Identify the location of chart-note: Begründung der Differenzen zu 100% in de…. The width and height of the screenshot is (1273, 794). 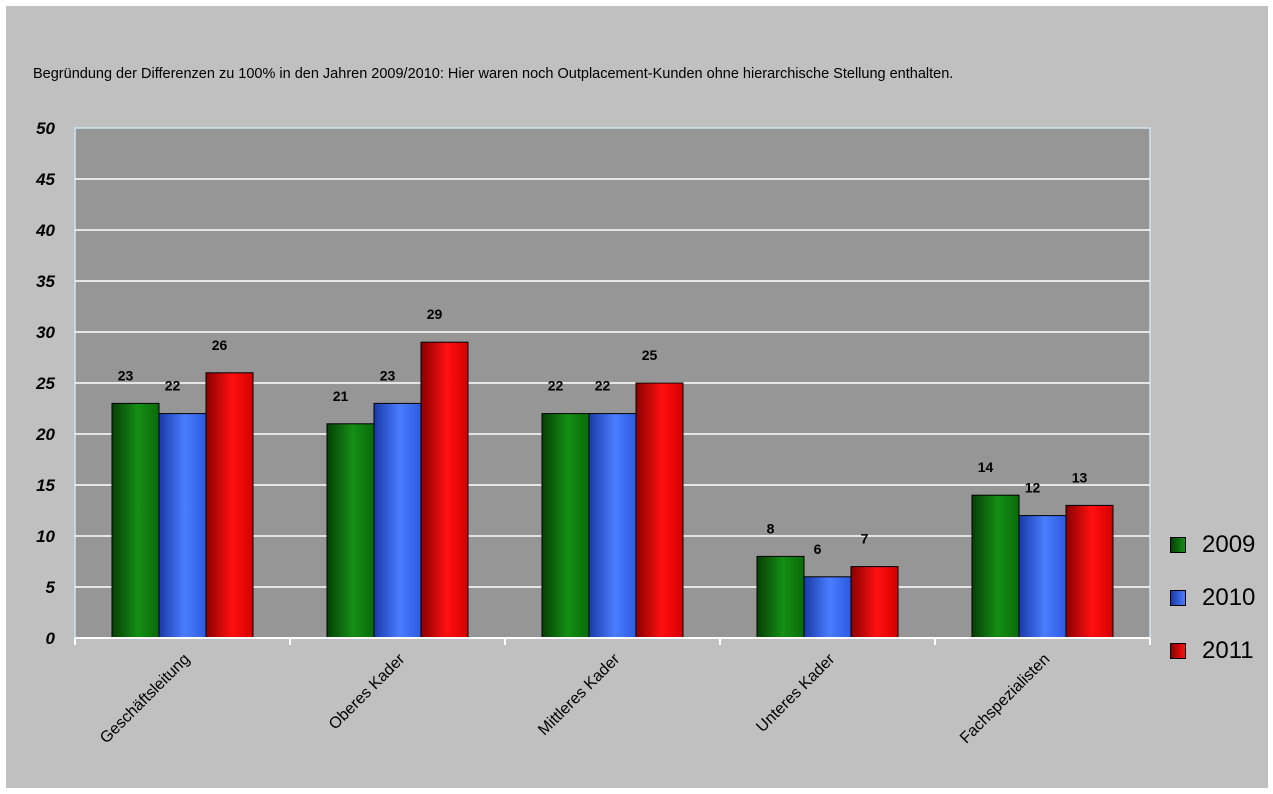
(493, 74).